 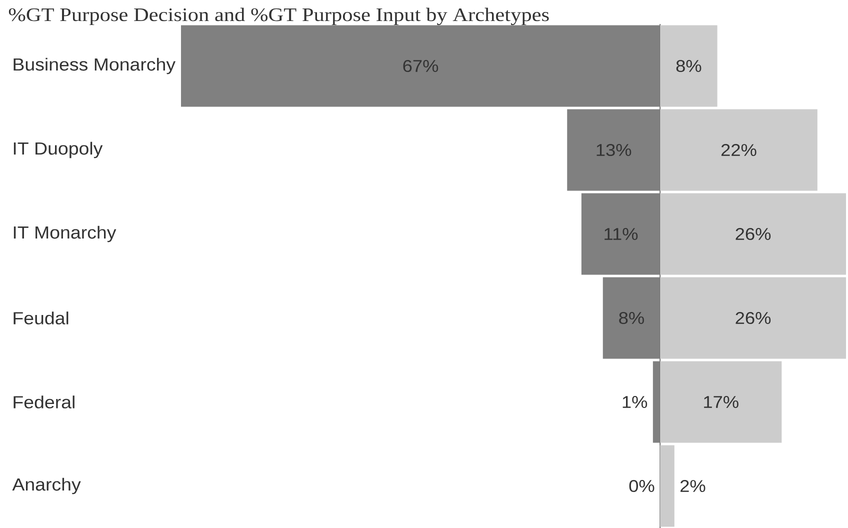 I want to click on data-label: 1%, so click(x=635, y=402).